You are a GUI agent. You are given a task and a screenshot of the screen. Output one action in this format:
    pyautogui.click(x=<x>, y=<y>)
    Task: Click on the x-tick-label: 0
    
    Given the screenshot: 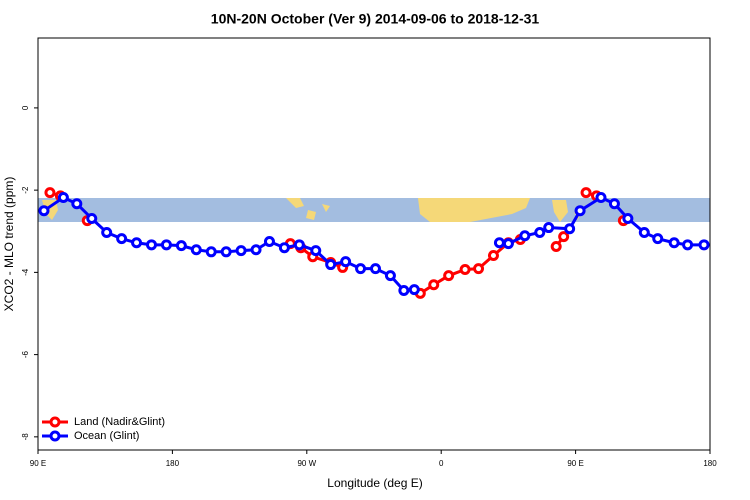 What is the action you would take?
    pyautogui.click(x=441, y=463)
    